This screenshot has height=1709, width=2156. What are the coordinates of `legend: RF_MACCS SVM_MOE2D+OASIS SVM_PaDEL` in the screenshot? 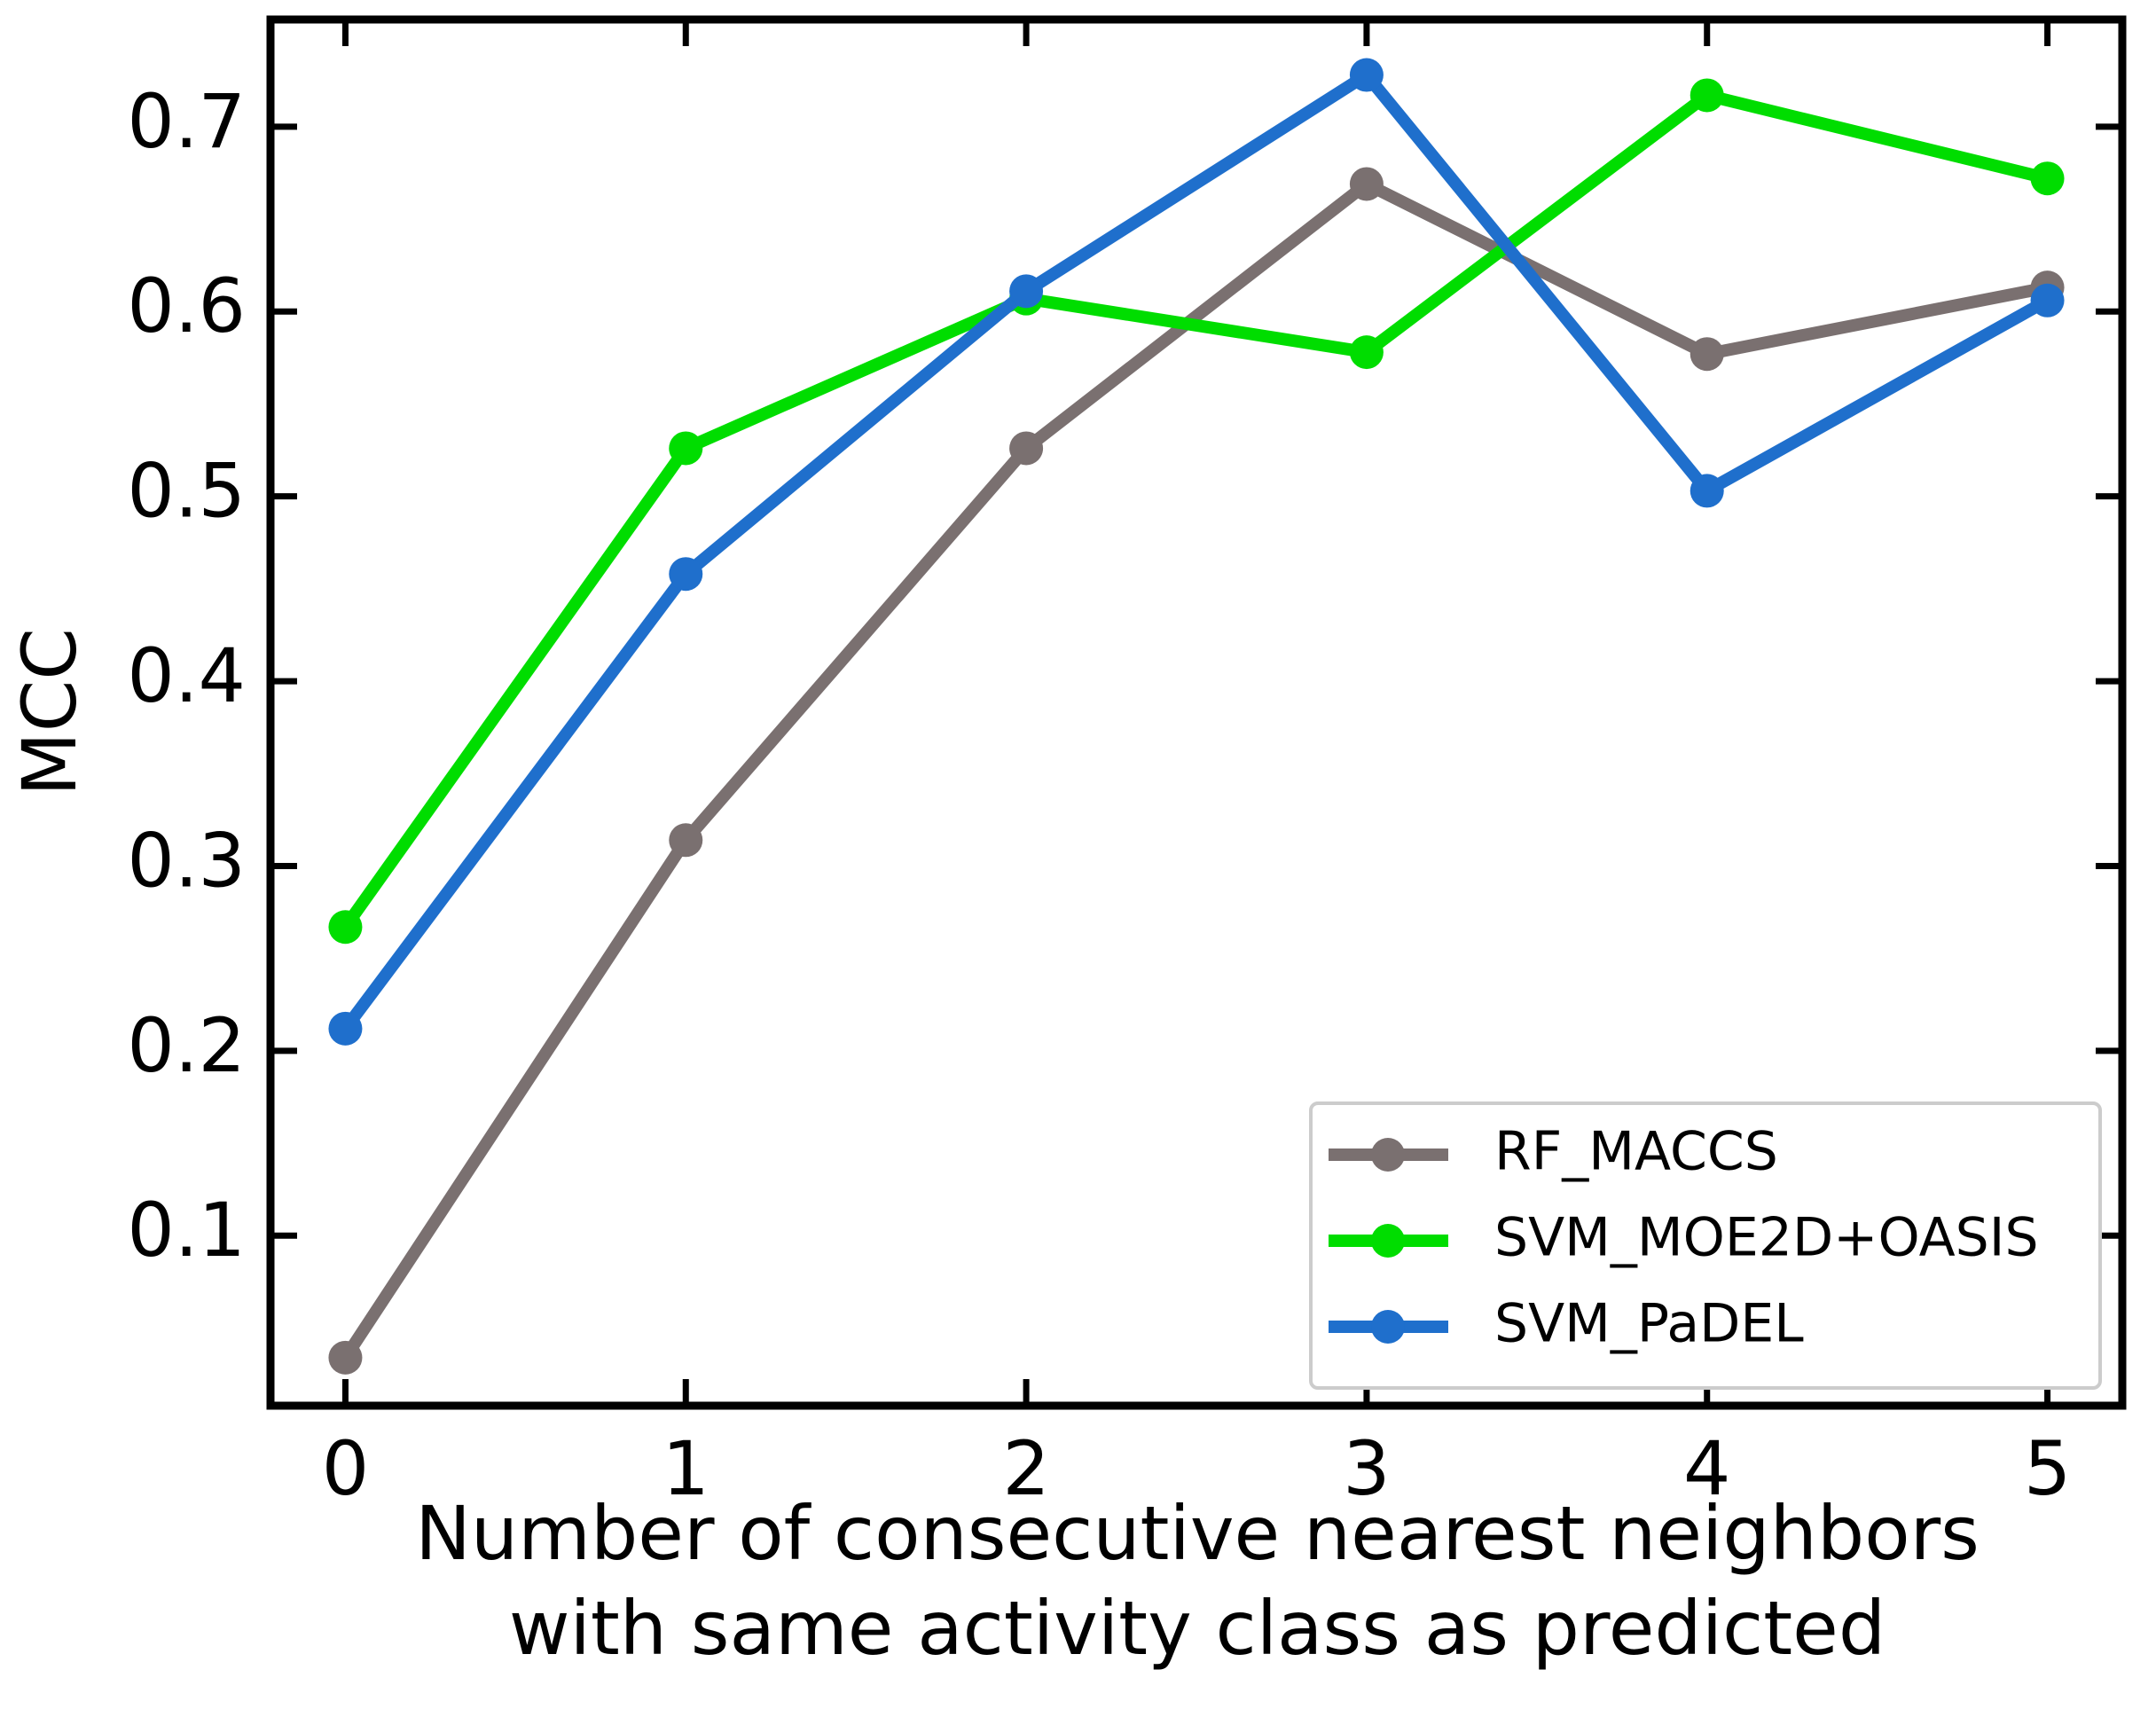 It's located at (1705, 1245).